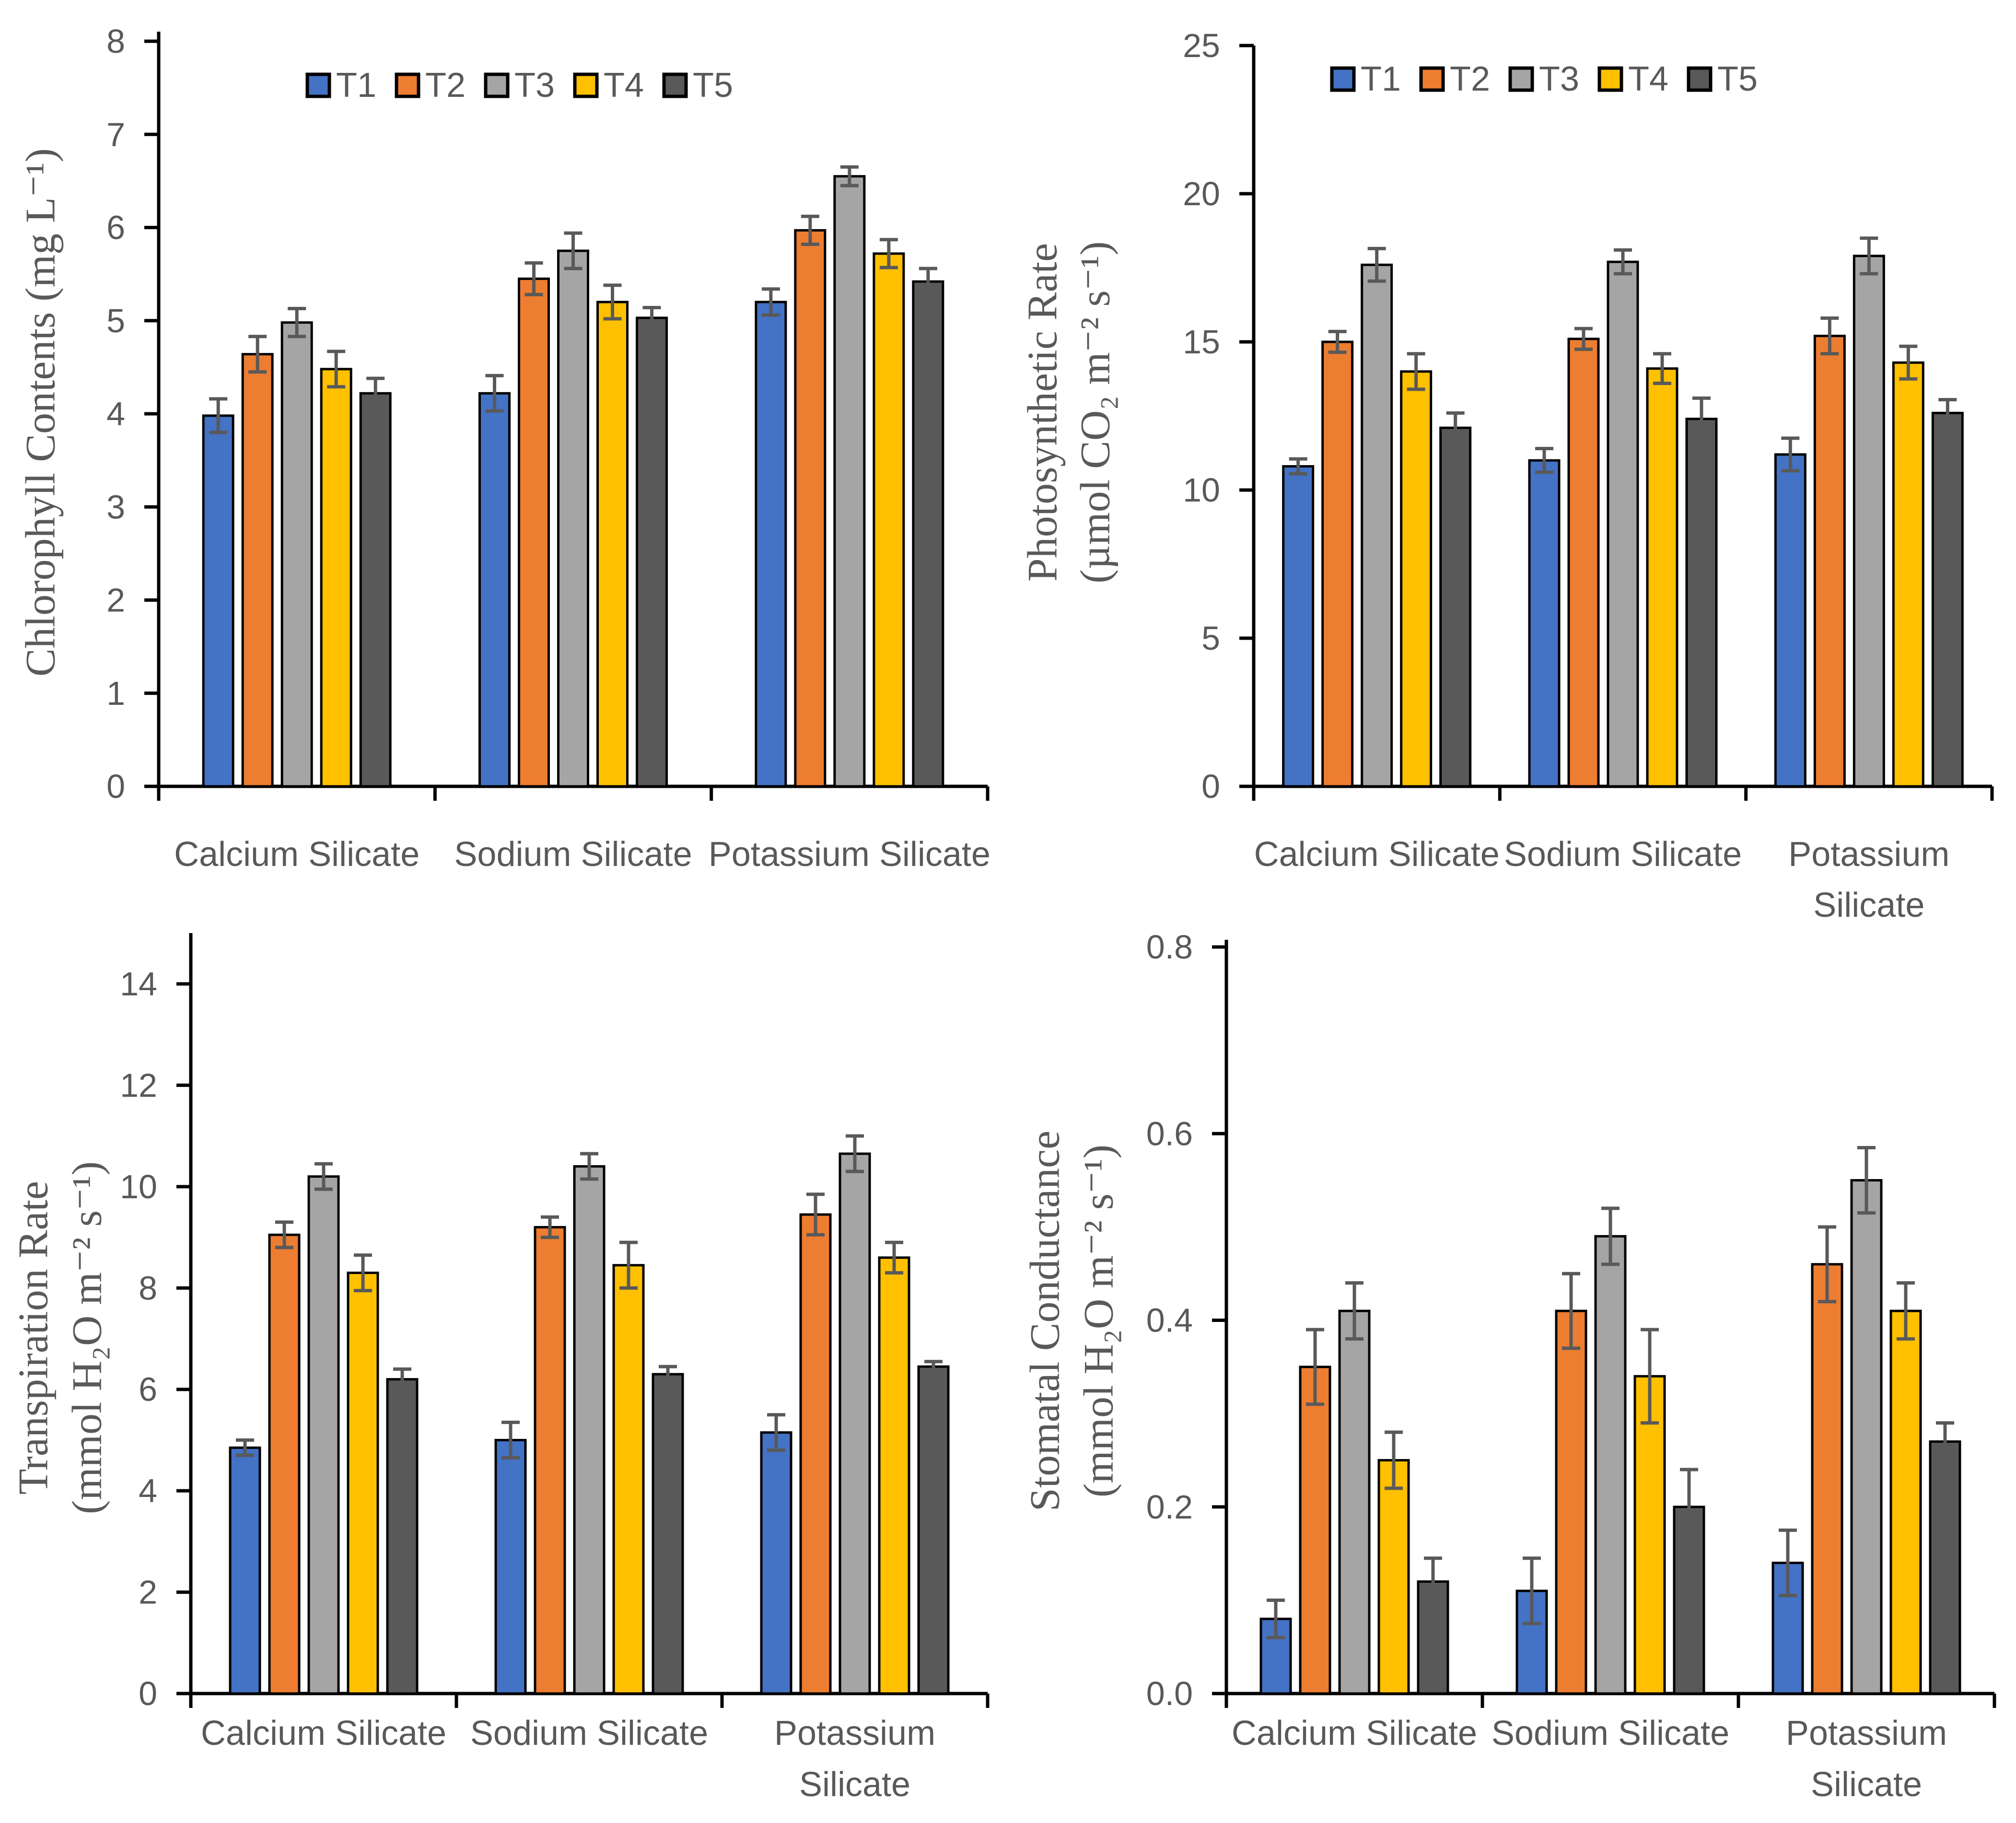  Describe the element at coordinates (1201, 342) in the screenshot. I see `y-tick-label: 15` at that location.